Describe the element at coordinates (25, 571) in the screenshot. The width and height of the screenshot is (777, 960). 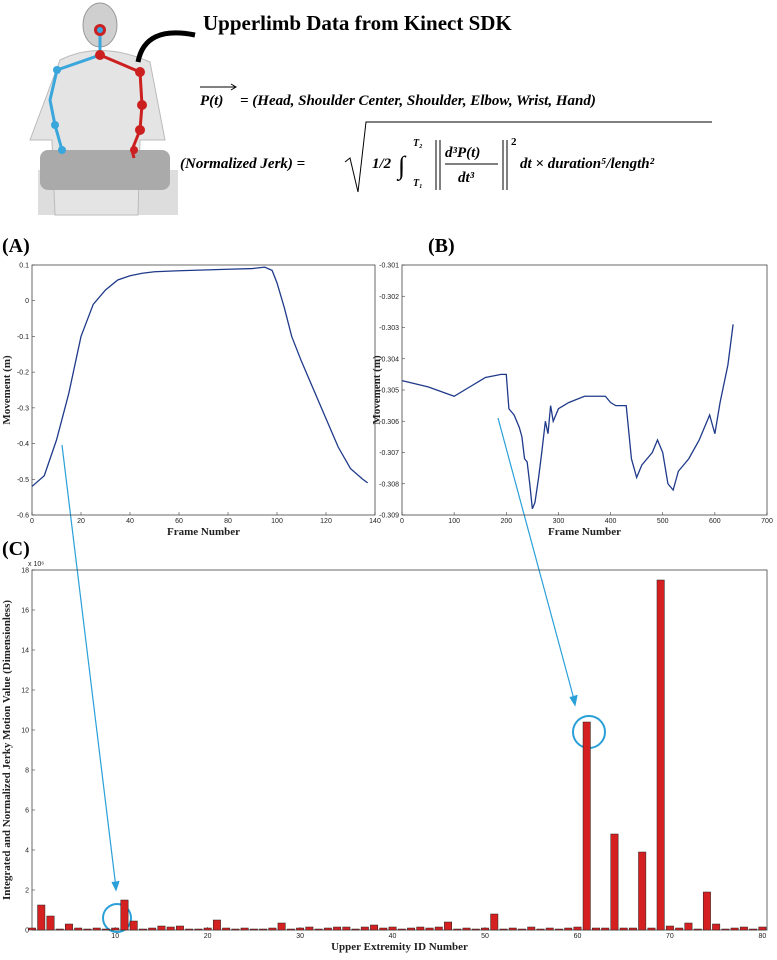
I see `y-tick-label: 18` at that location.